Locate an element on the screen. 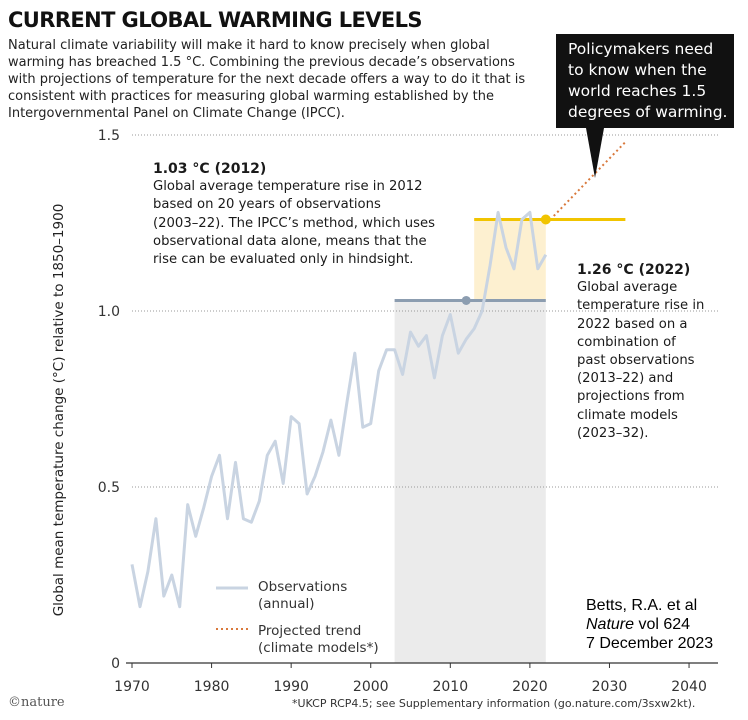 This screenshot has height=720, width=748. legend-swatches is located at coordinates (232, 608).